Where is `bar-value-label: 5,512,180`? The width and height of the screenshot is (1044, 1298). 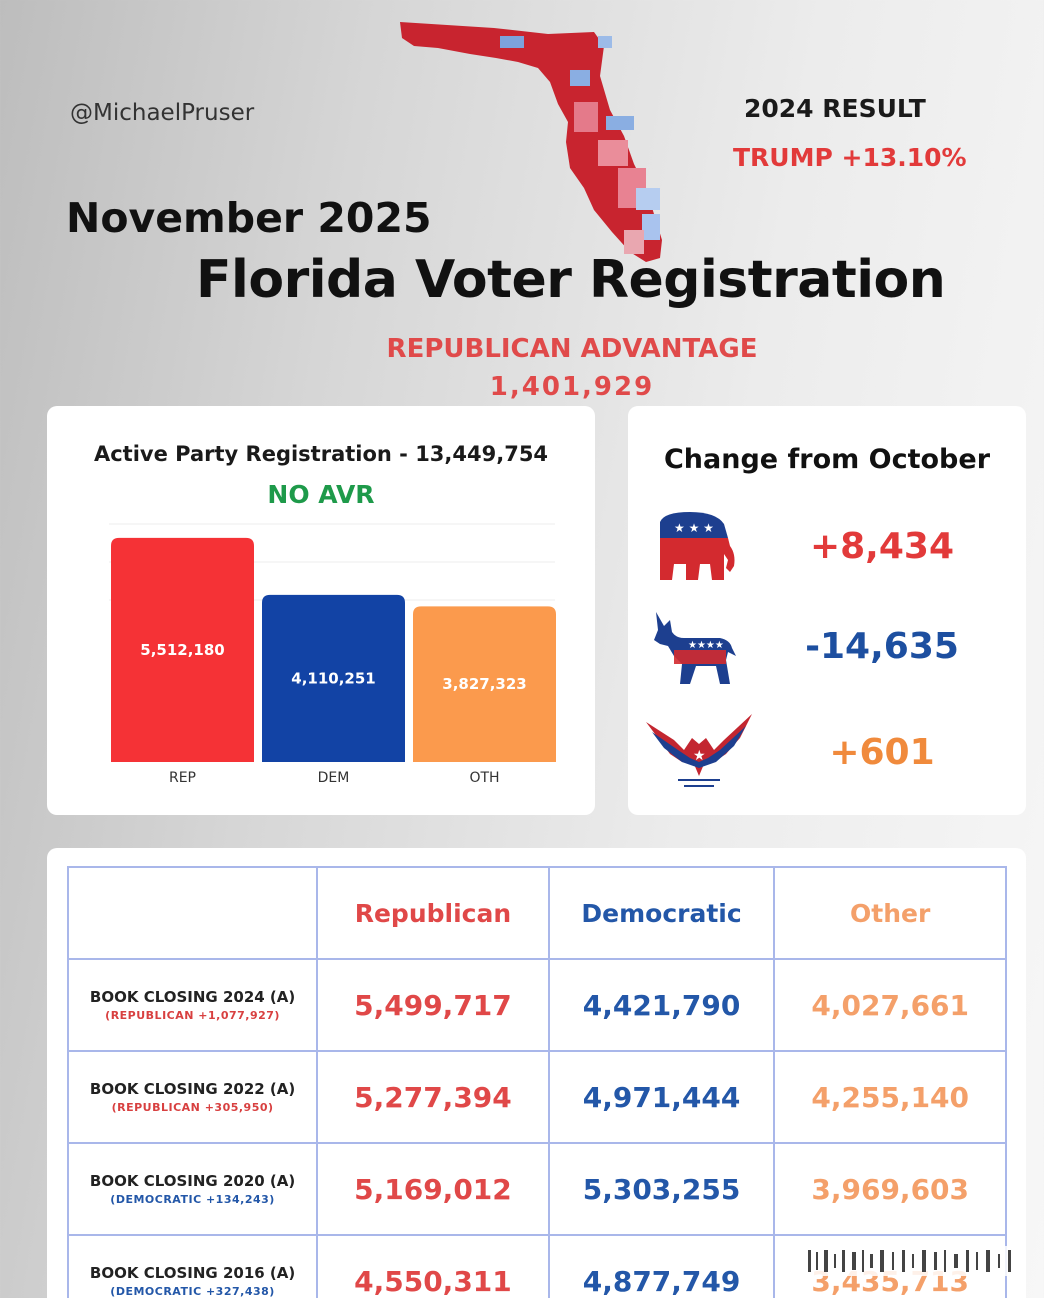 bar-value-label: 5,512,180 is located at coordinates (182, 650).